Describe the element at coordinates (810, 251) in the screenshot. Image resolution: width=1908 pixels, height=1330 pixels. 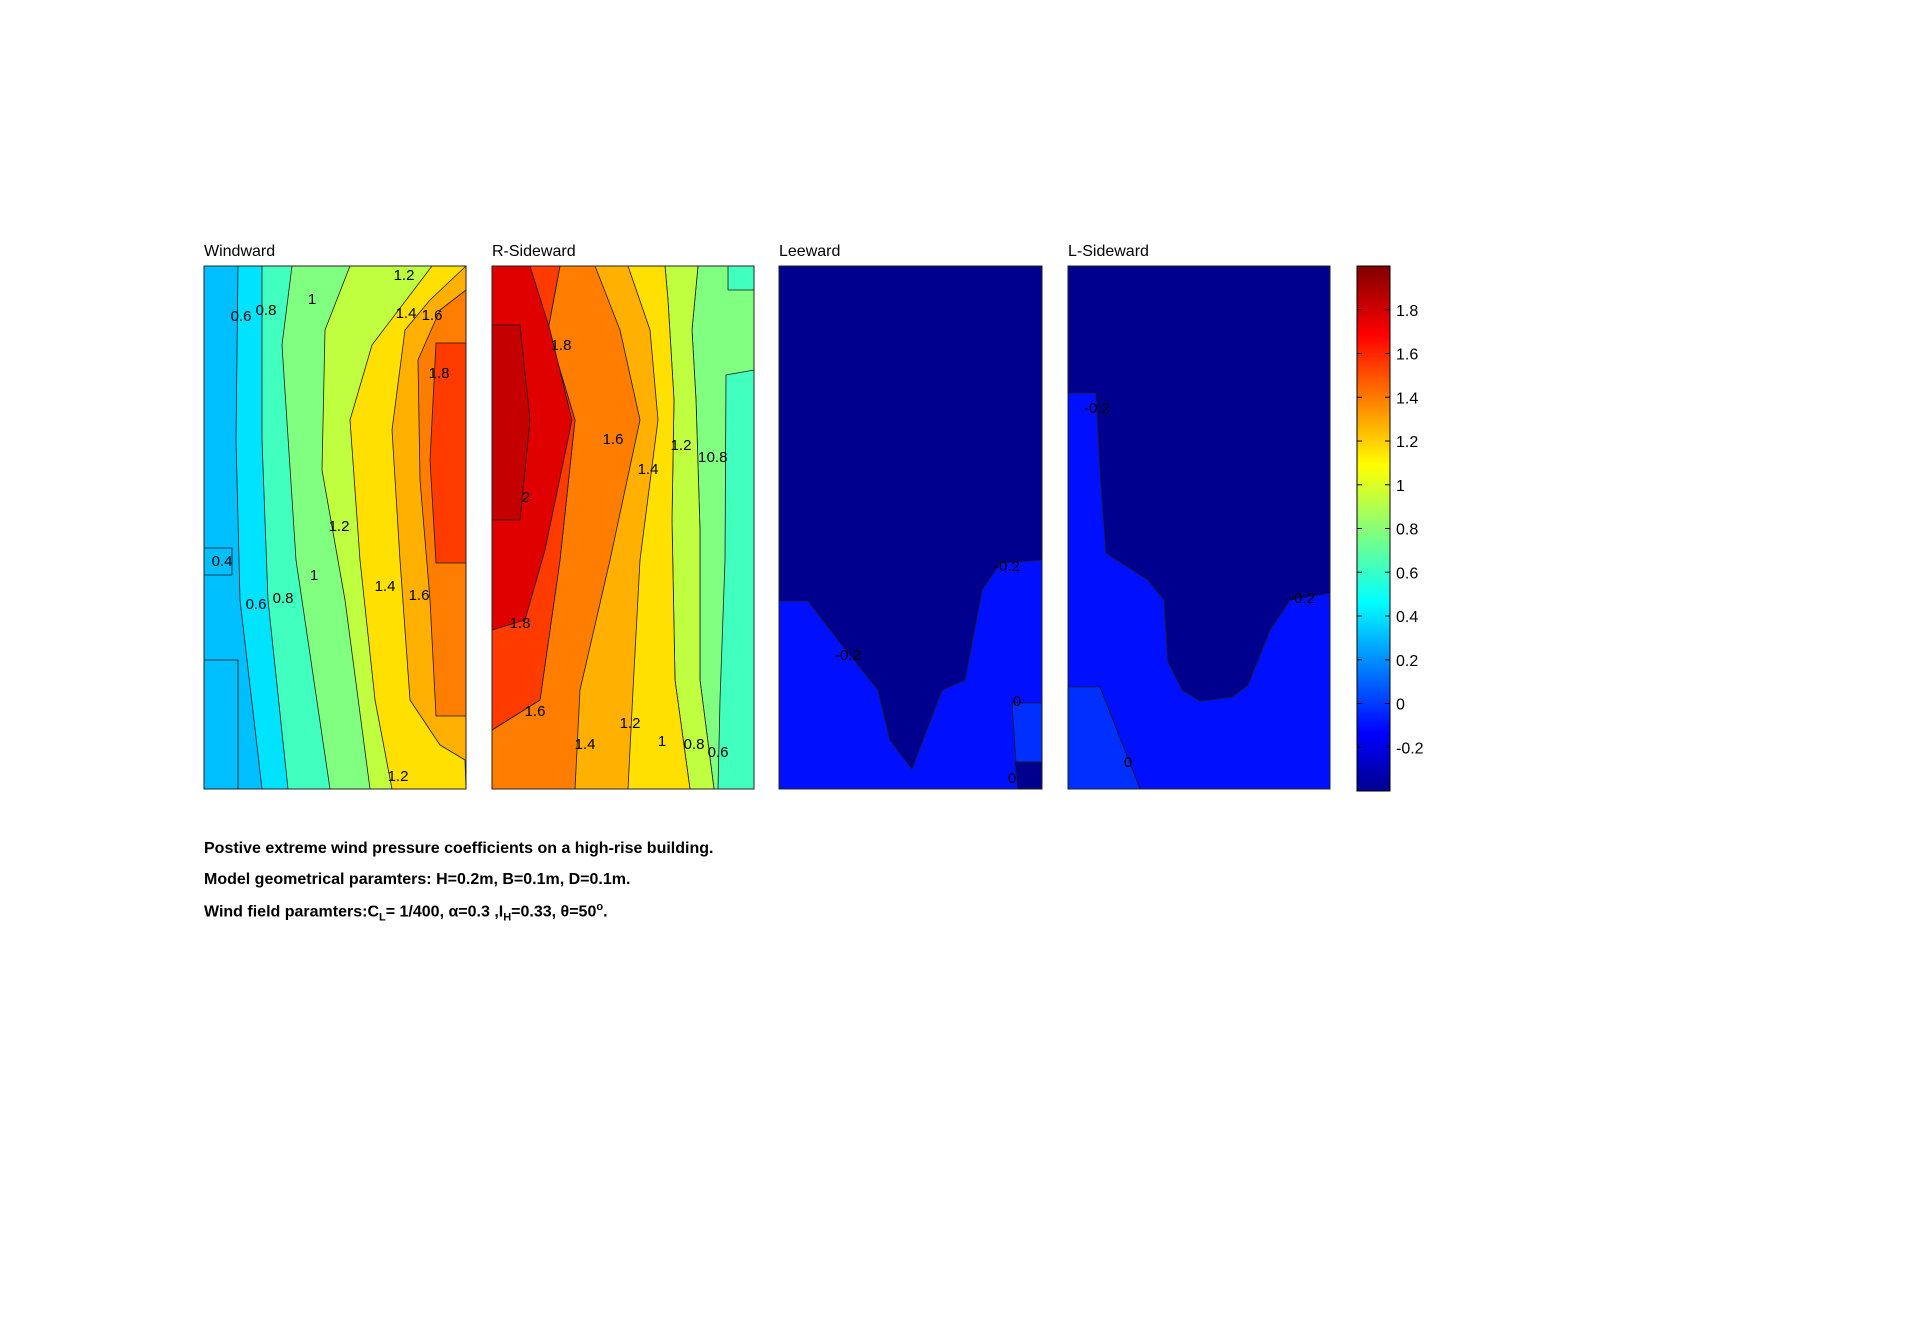
I see `panel-title-leeward: Leeward` at that location.